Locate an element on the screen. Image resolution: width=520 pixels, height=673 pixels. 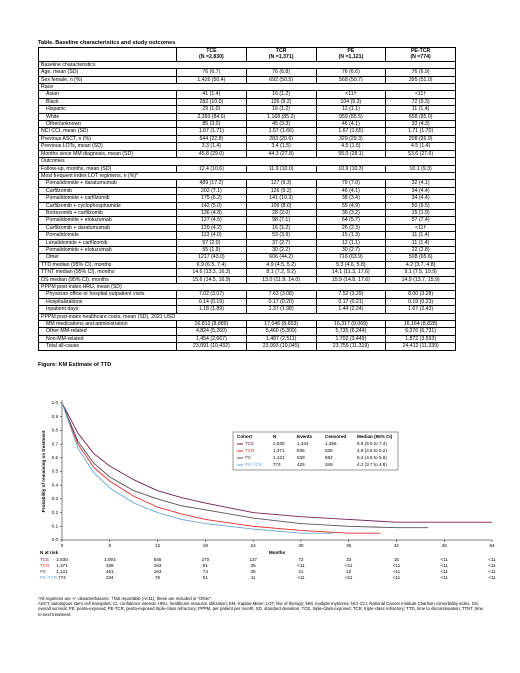
at-risk-cell: 1,093 is located at coordinates (110, 559).